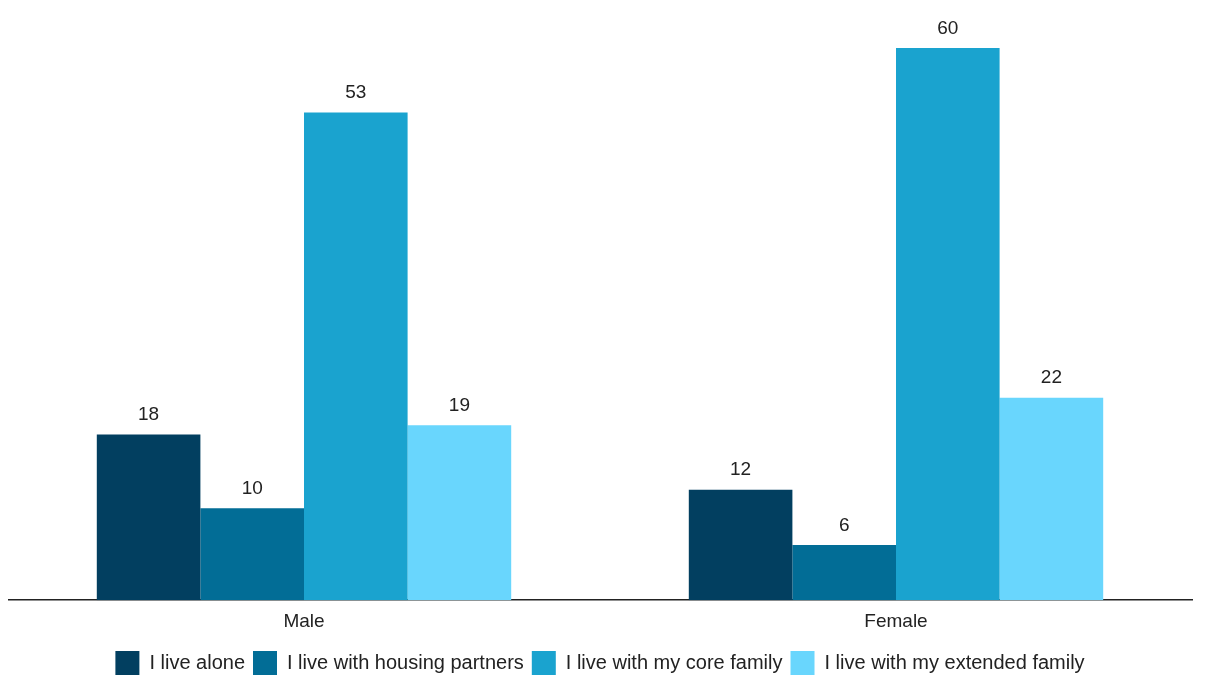  I want to click on legend-label: I live alone, so click(197, 661).